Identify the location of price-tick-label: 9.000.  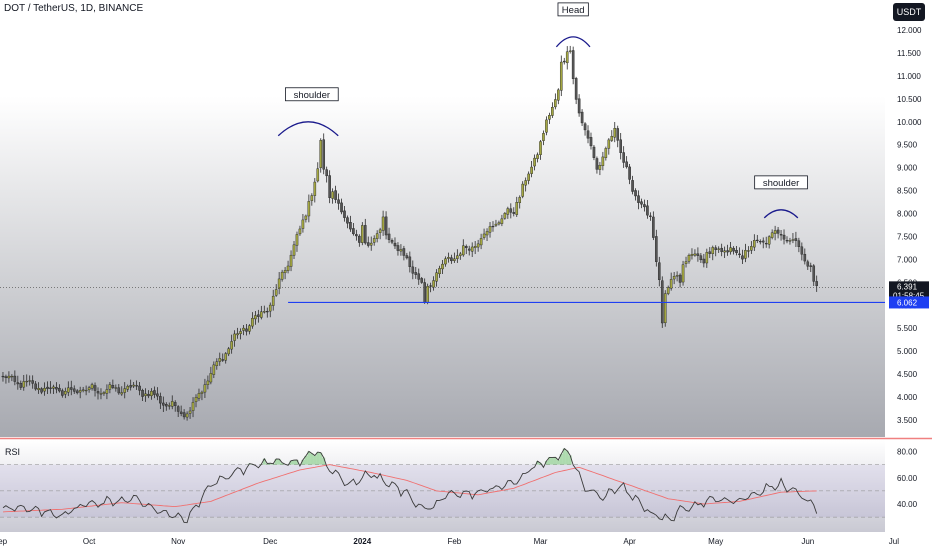
(907, 168).